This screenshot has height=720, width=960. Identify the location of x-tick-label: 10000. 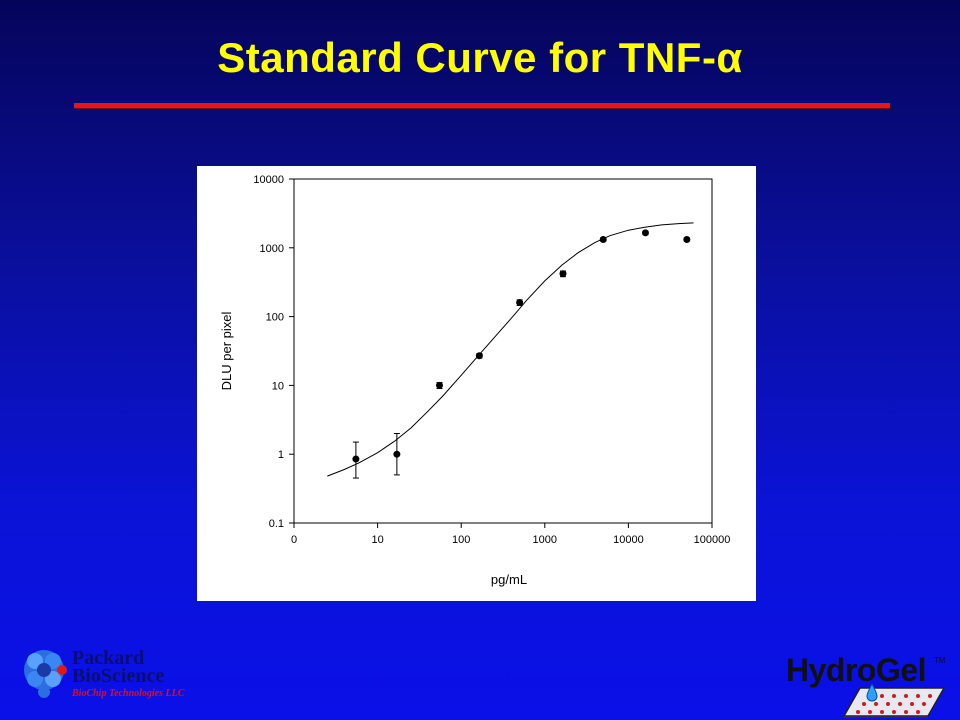
(628, 540).